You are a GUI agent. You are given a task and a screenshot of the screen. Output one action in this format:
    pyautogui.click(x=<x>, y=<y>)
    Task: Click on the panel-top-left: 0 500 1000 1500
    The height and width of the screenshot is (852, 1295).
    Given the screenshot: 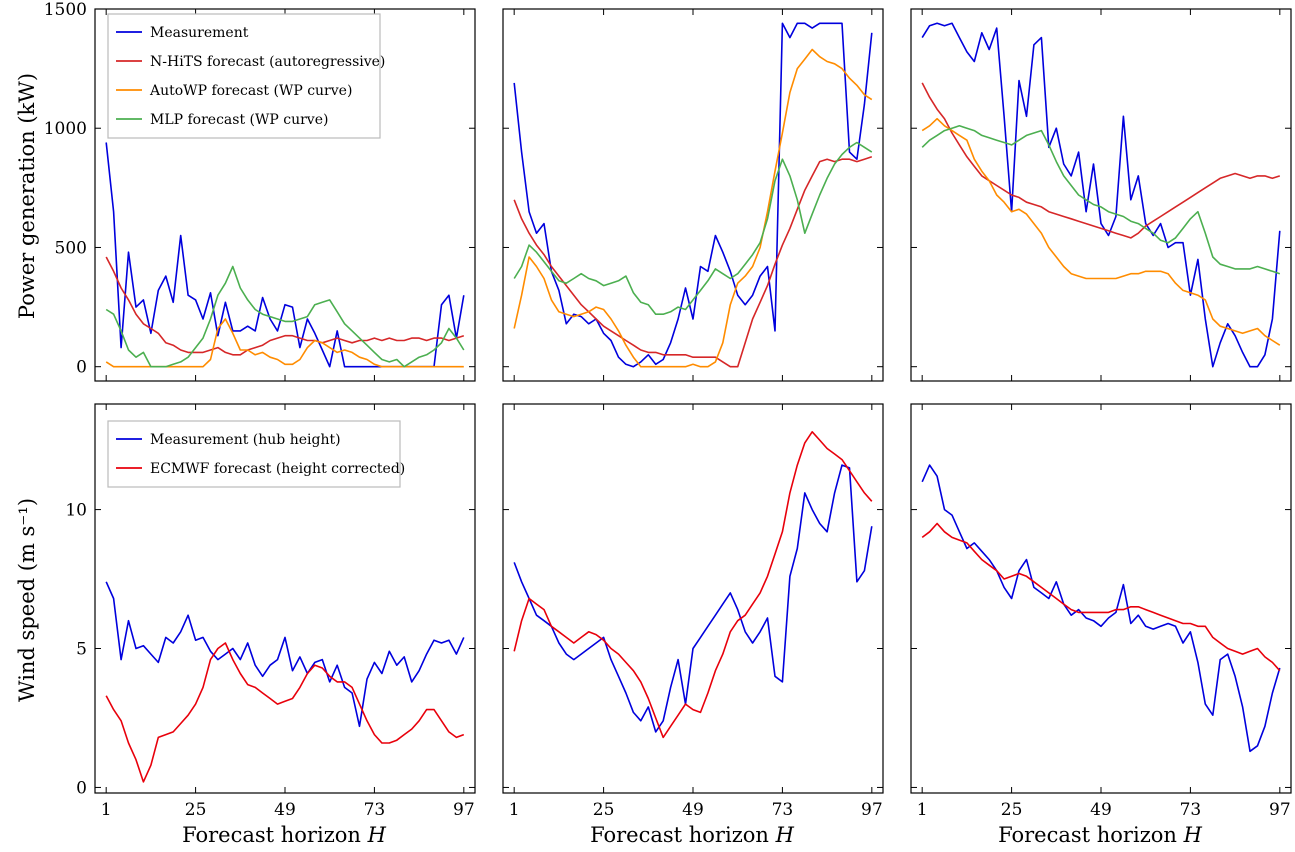 What is the action you would take?
    pyautogui.click(x=260, y=191)
    